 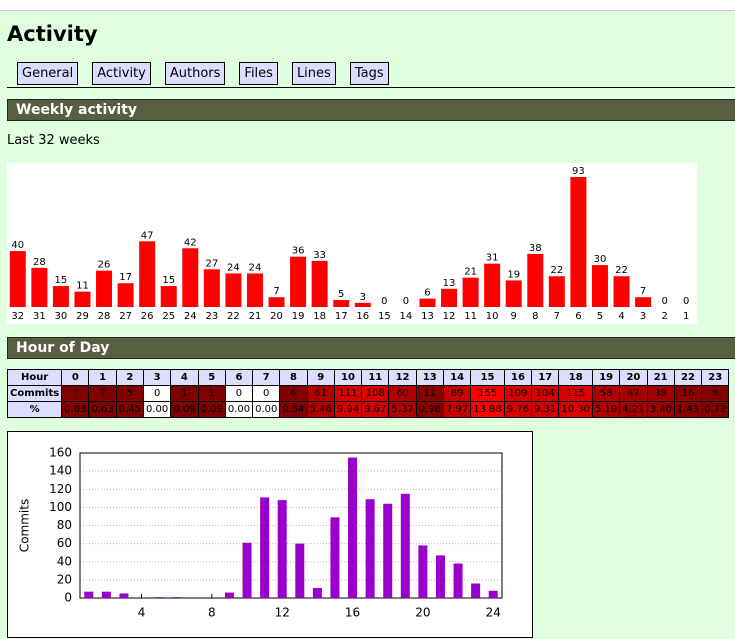 I want to click on table-cell: 0.63, so click(x=75, y=409).